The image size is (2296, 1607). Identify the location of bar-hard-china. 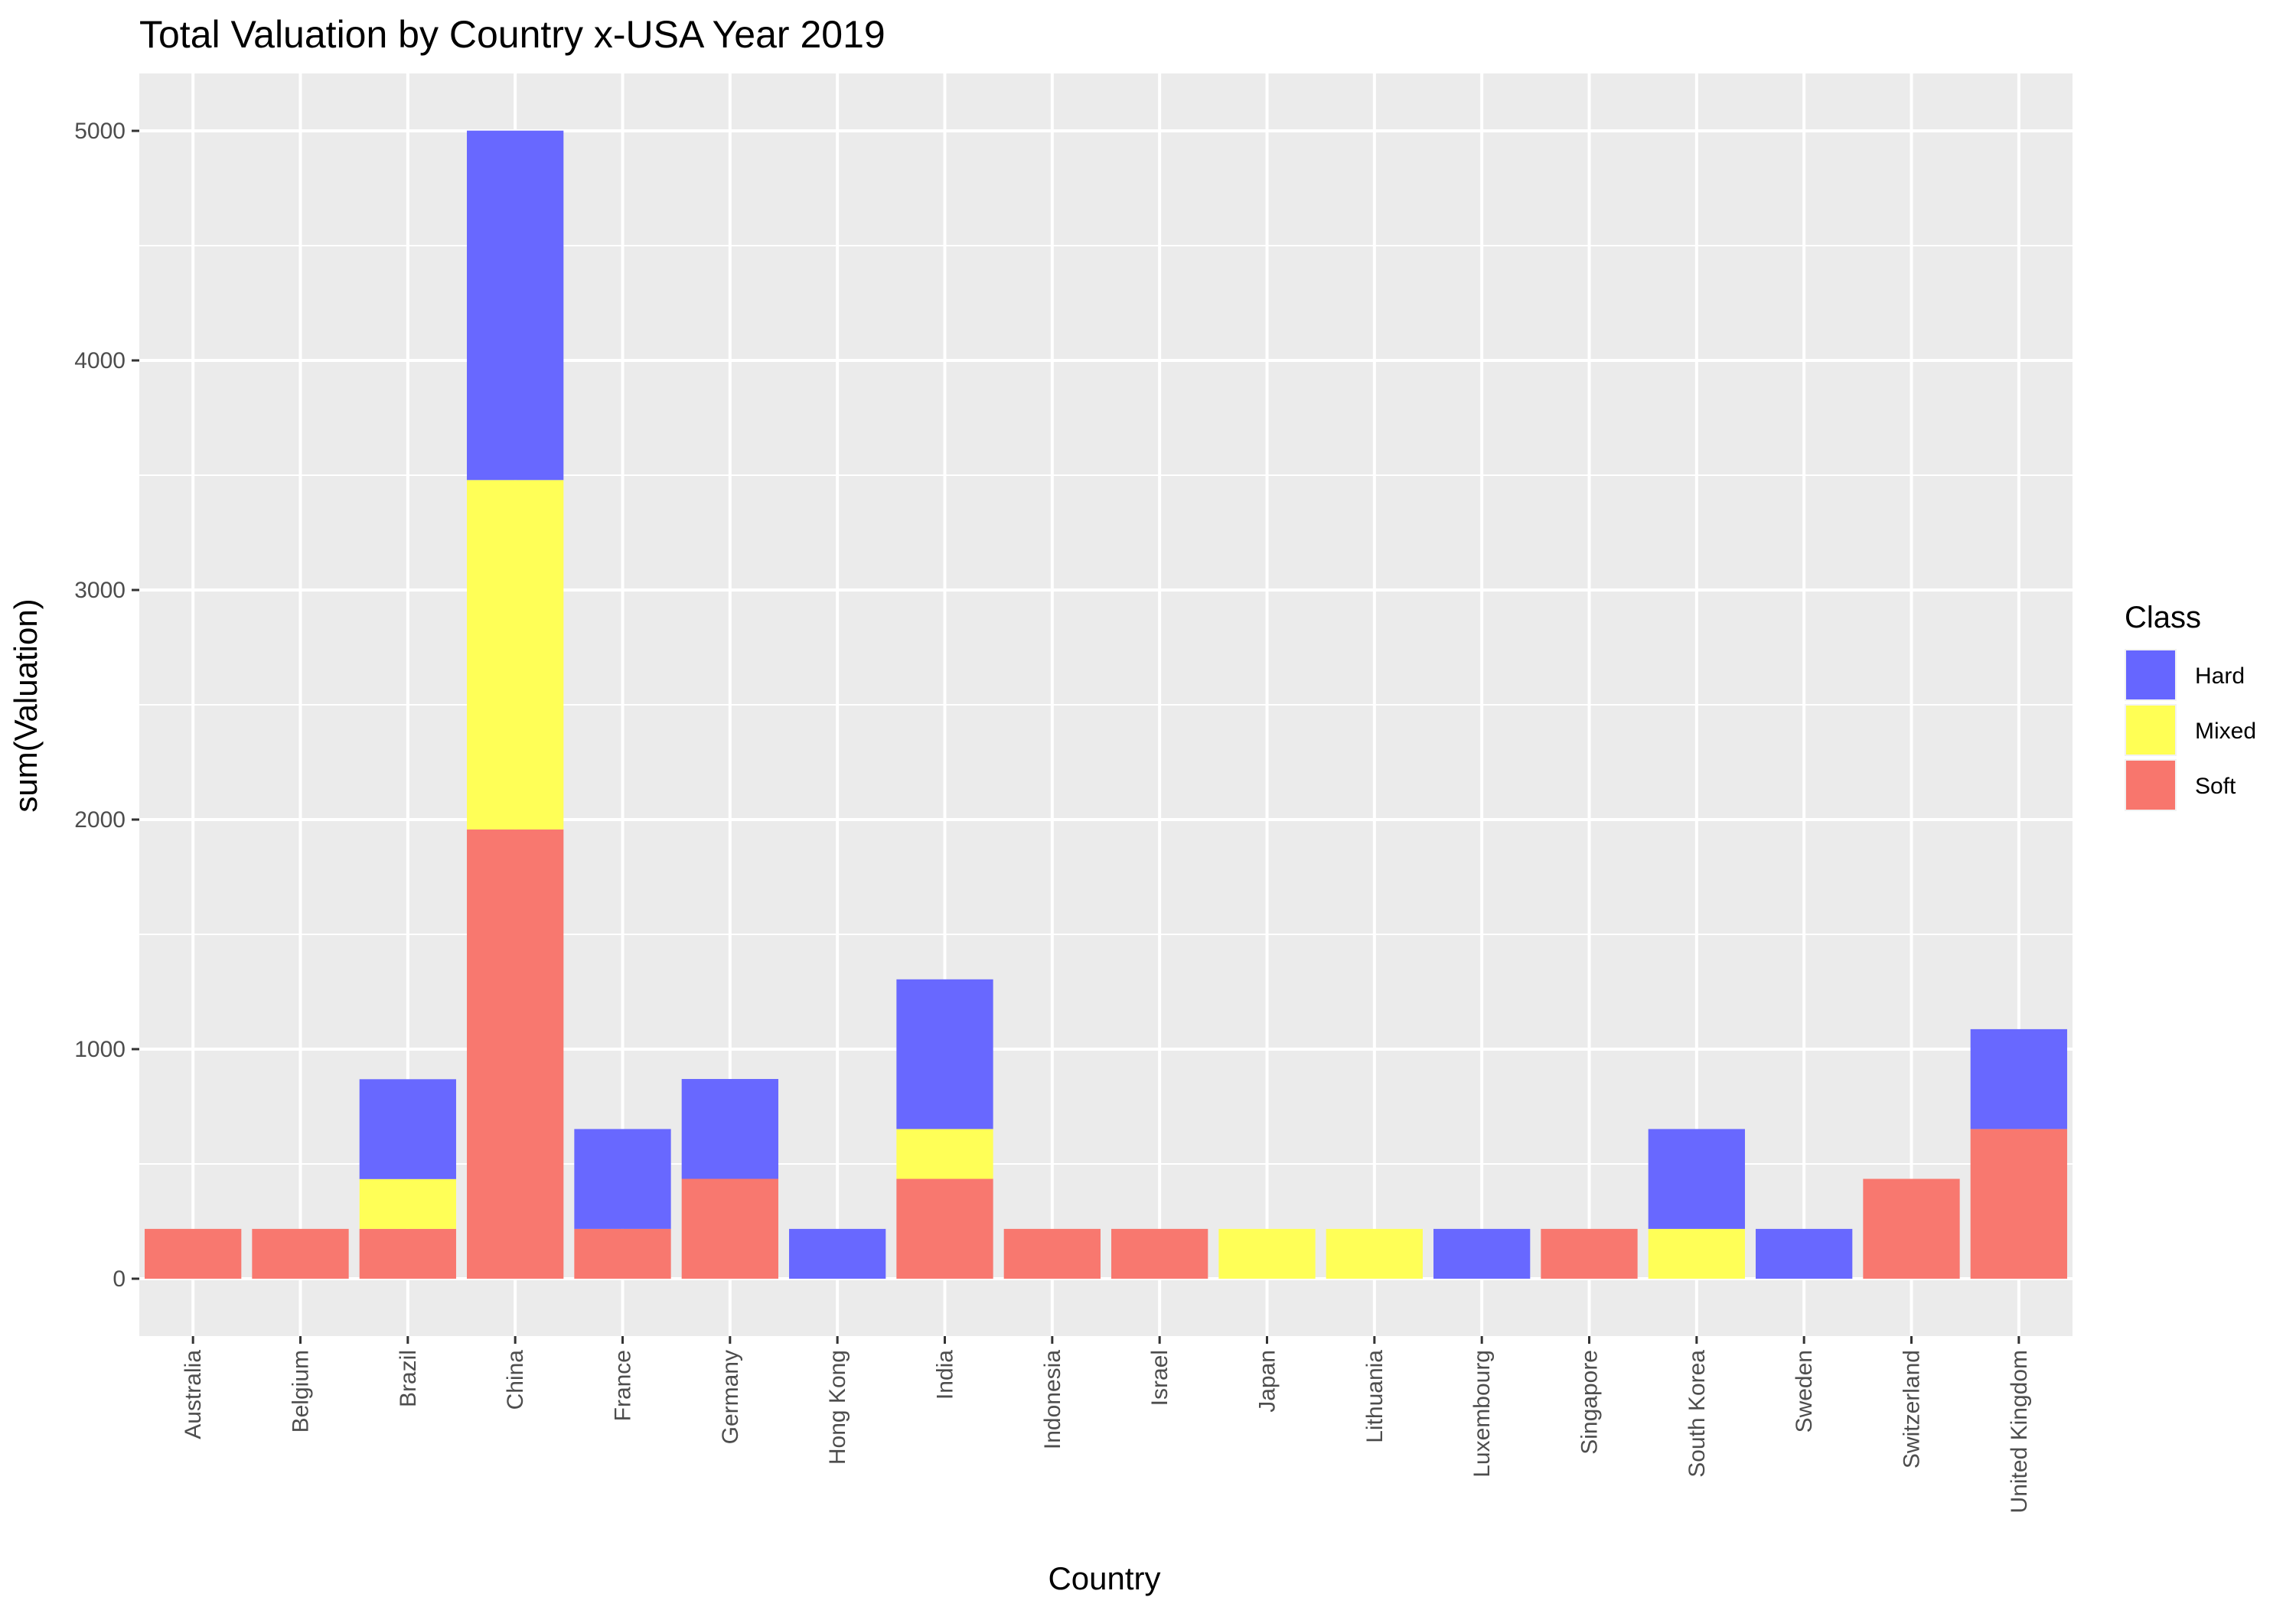
(515, 305).